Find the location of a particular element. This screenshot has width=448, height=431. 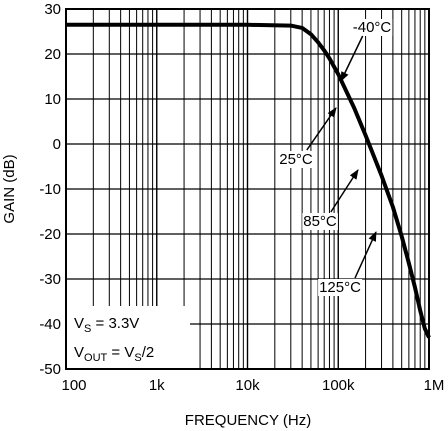

temperature-label: -40°C is located at coordinates (372, 27).